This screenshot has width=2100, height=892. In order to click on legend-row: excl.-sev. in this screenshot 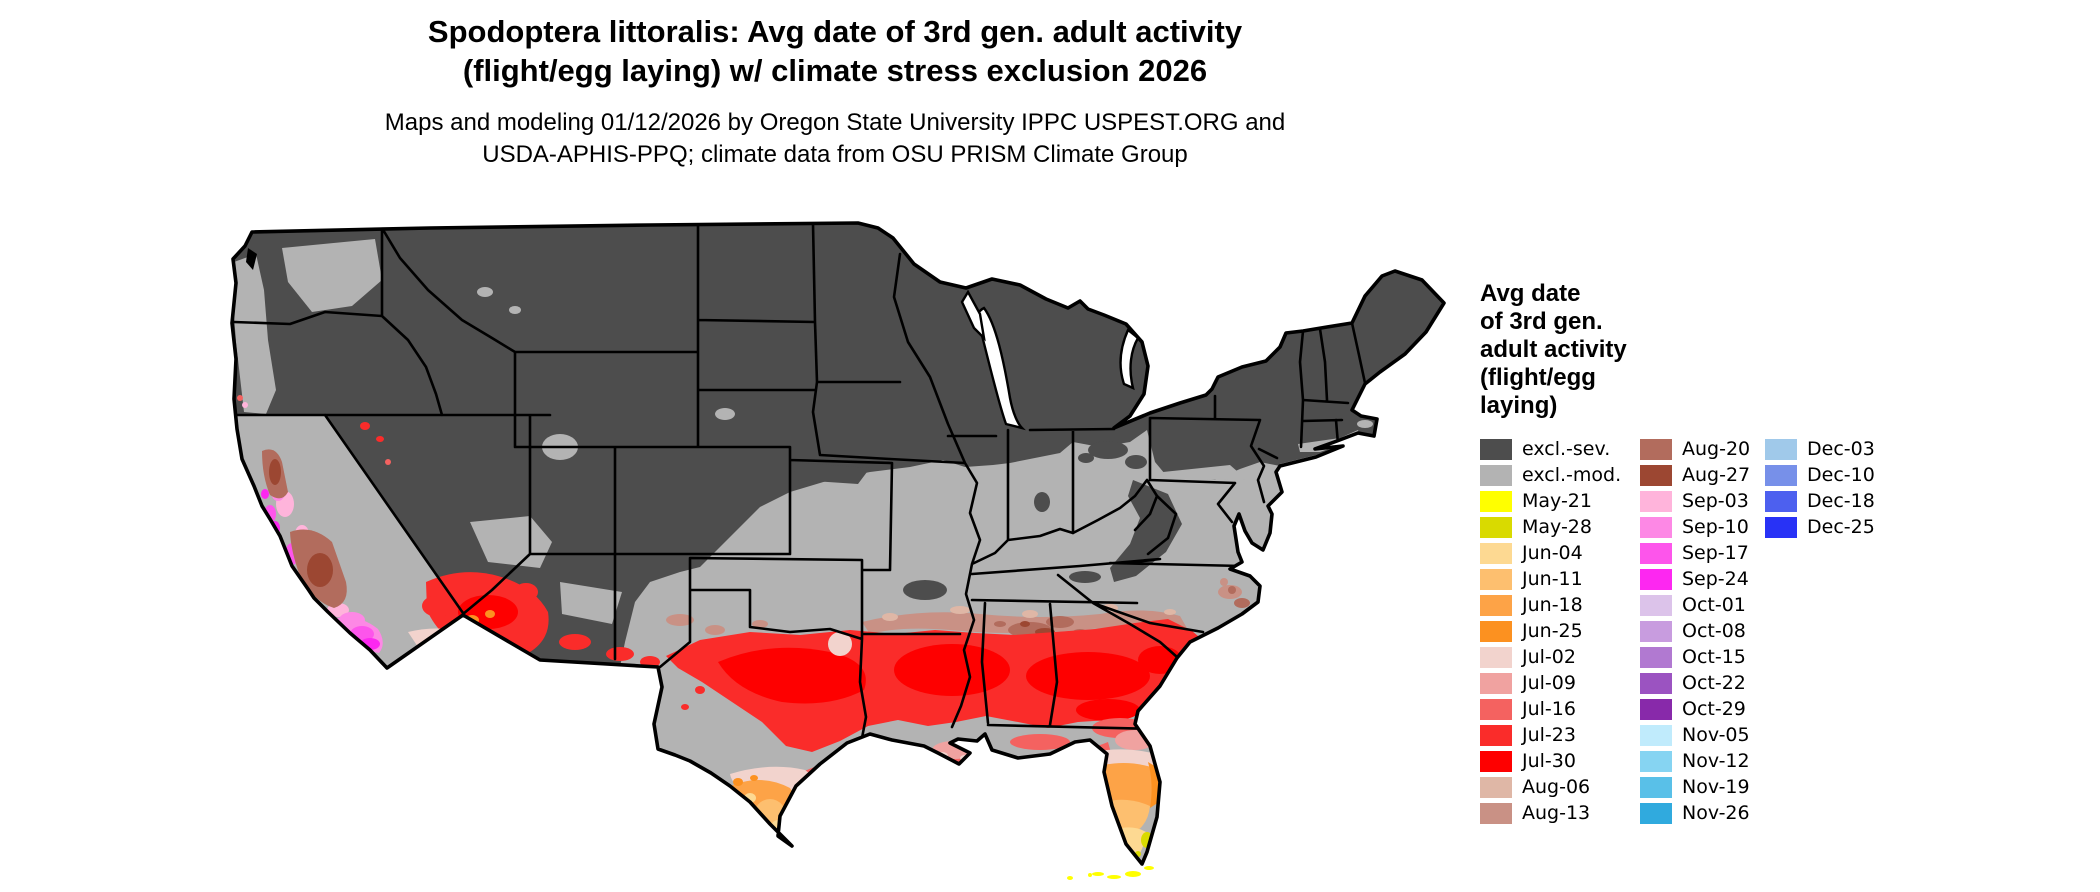, I will do `click(1550, 449)`.